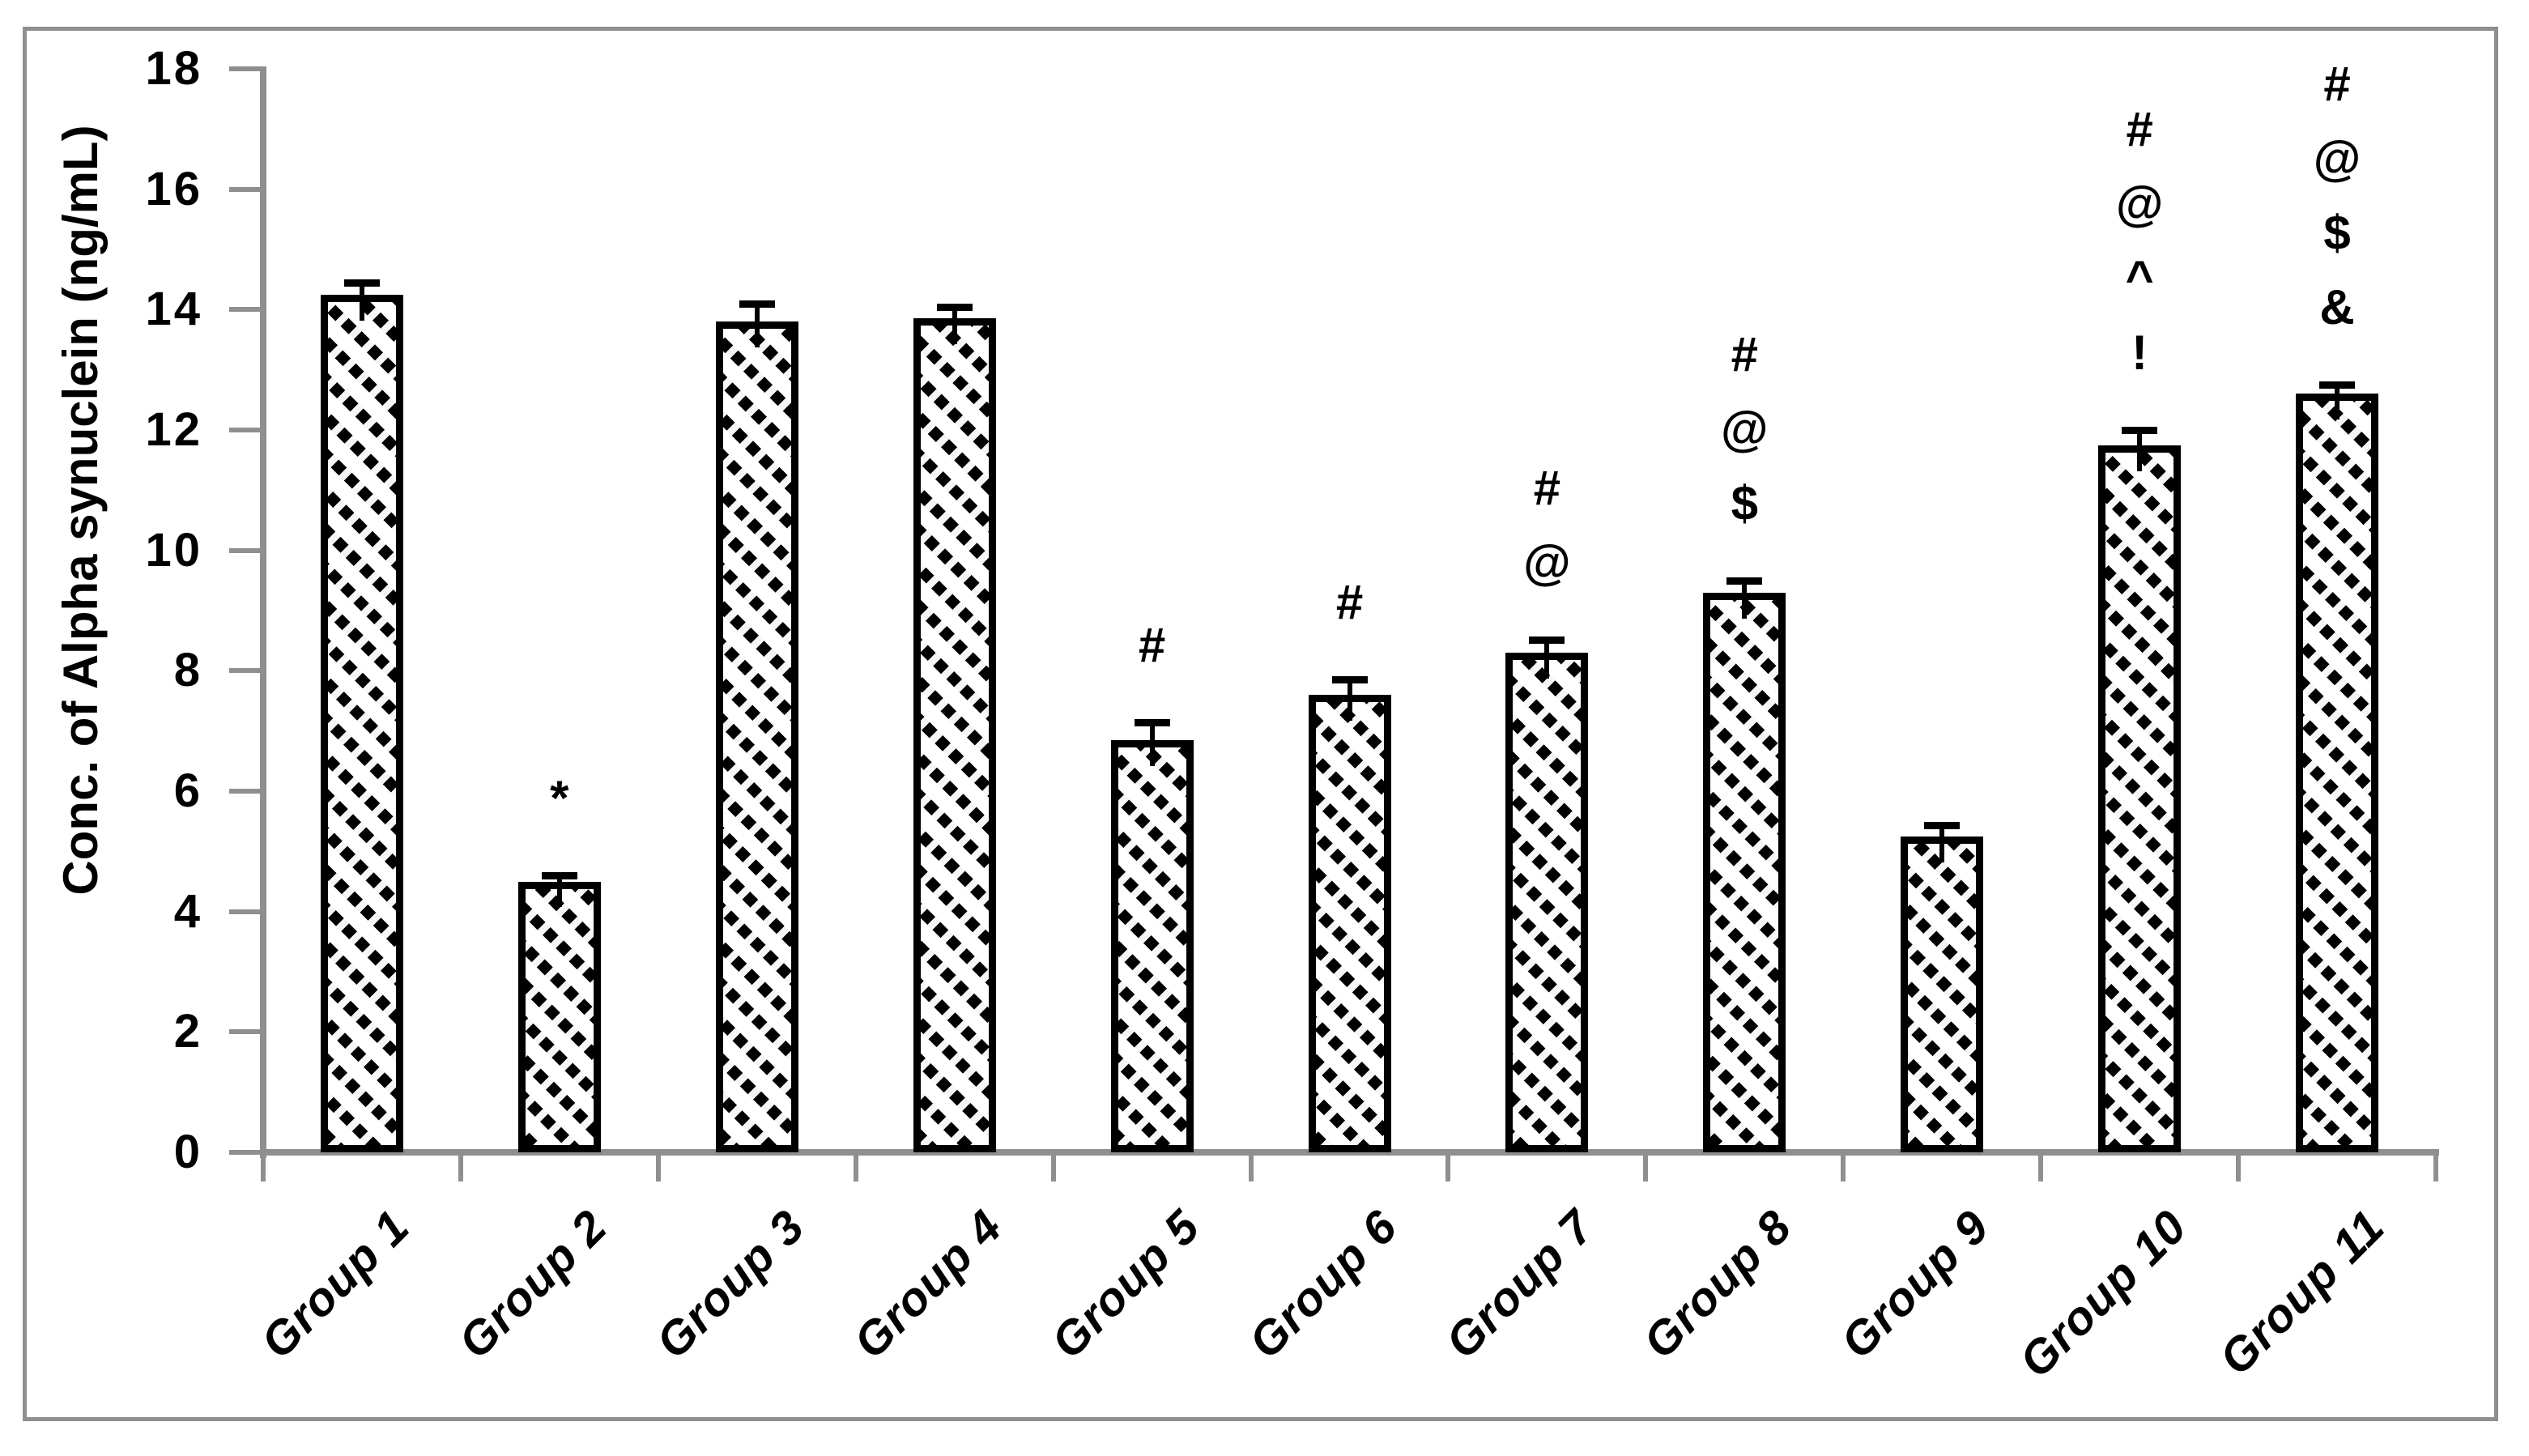 The width and height of the screenshot is (2529, 1456). I want to click on y-tick-label: 6, so click(187, 790).